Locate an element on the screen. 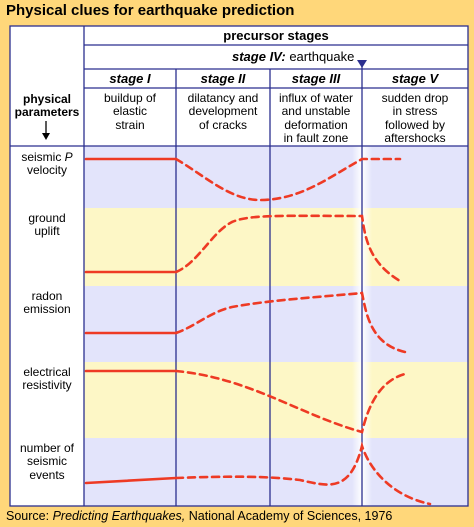  curve-seismic-dashed is located at coordinates (303, 473).